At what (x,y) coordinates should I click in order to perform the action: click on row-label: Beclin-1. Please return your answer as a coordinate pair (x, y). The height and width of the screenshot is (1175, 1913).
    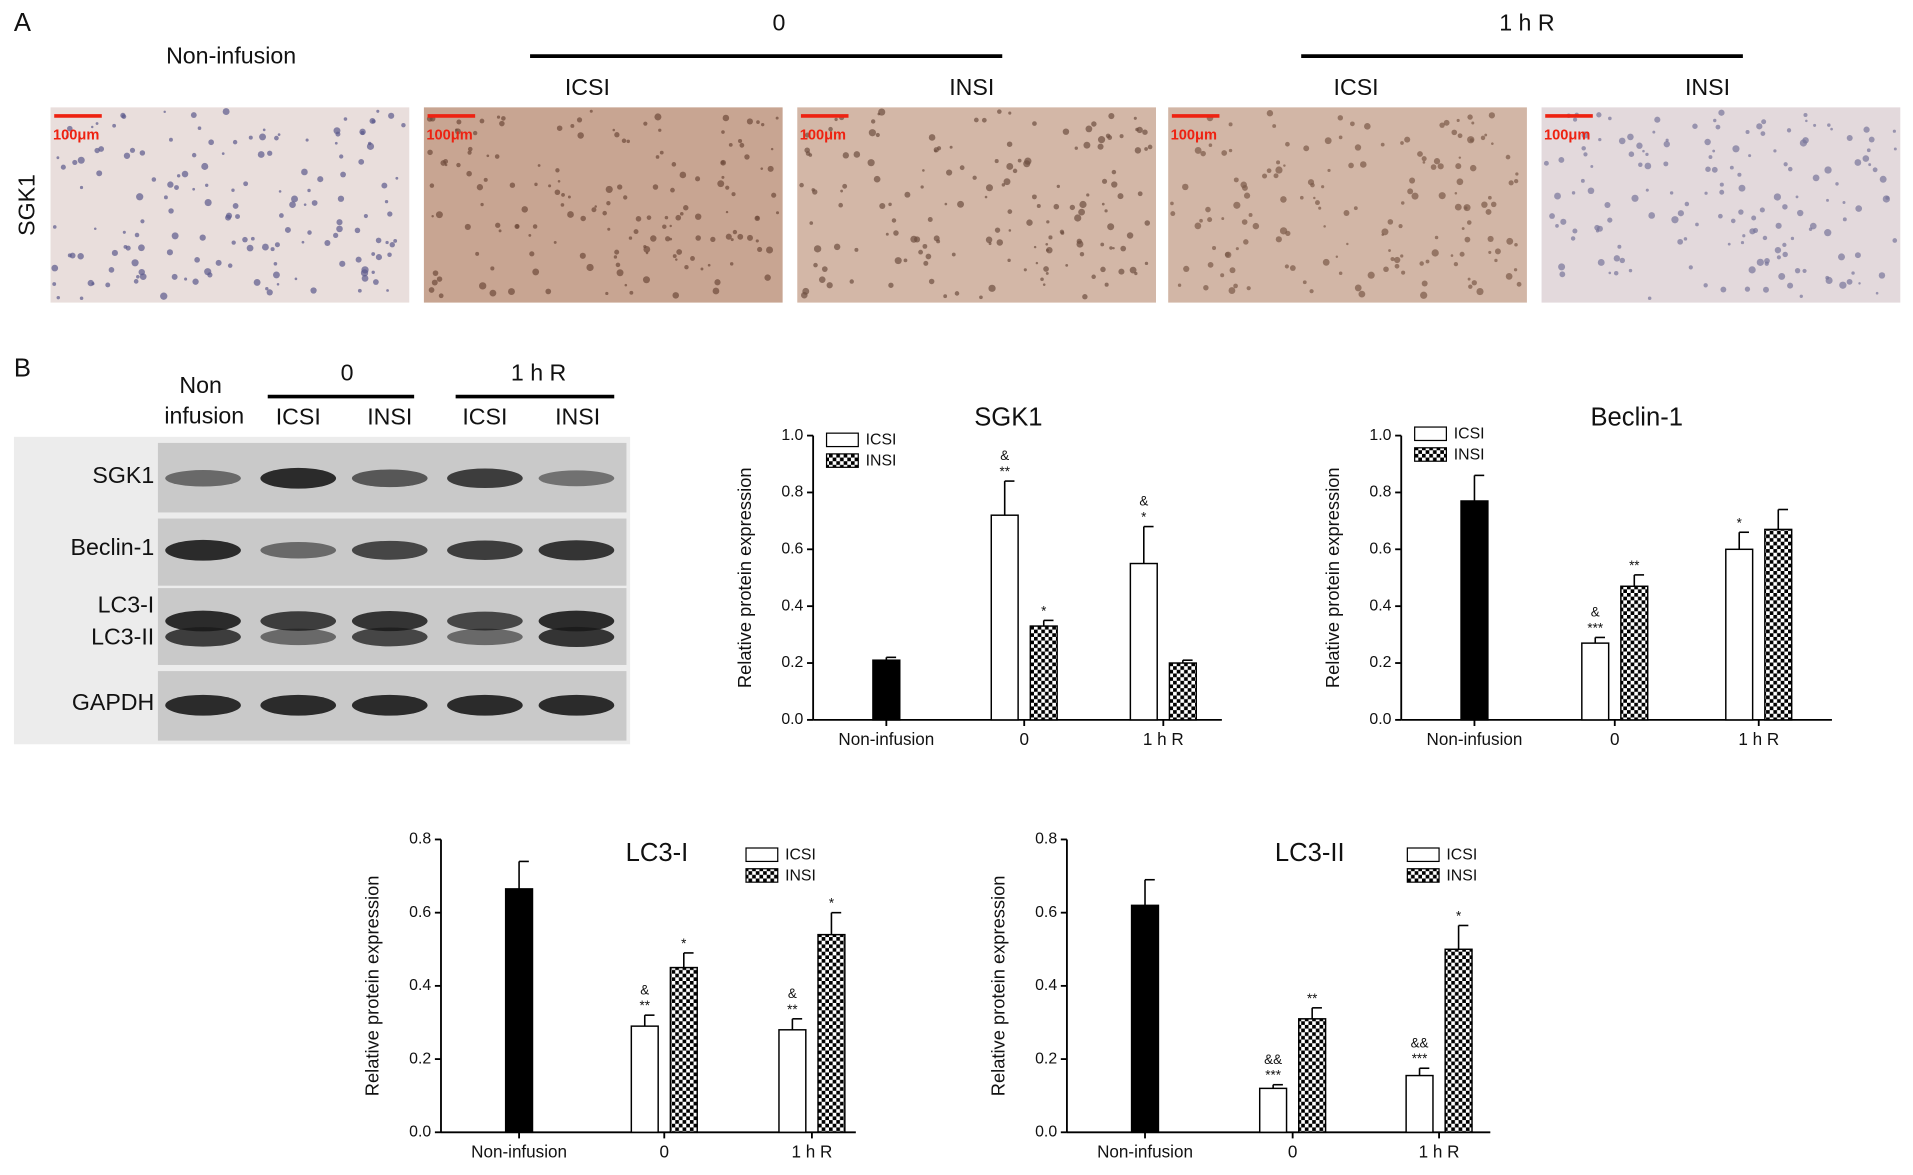
    Looking at the image, I should click on (113, 547).